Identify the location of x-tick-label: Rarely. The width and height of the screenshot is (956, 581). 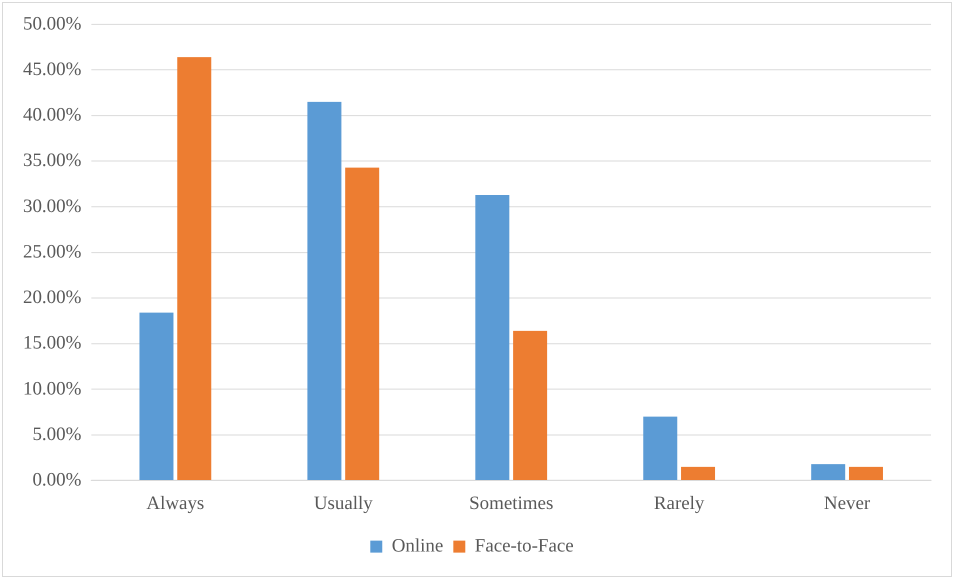
(679, 503).